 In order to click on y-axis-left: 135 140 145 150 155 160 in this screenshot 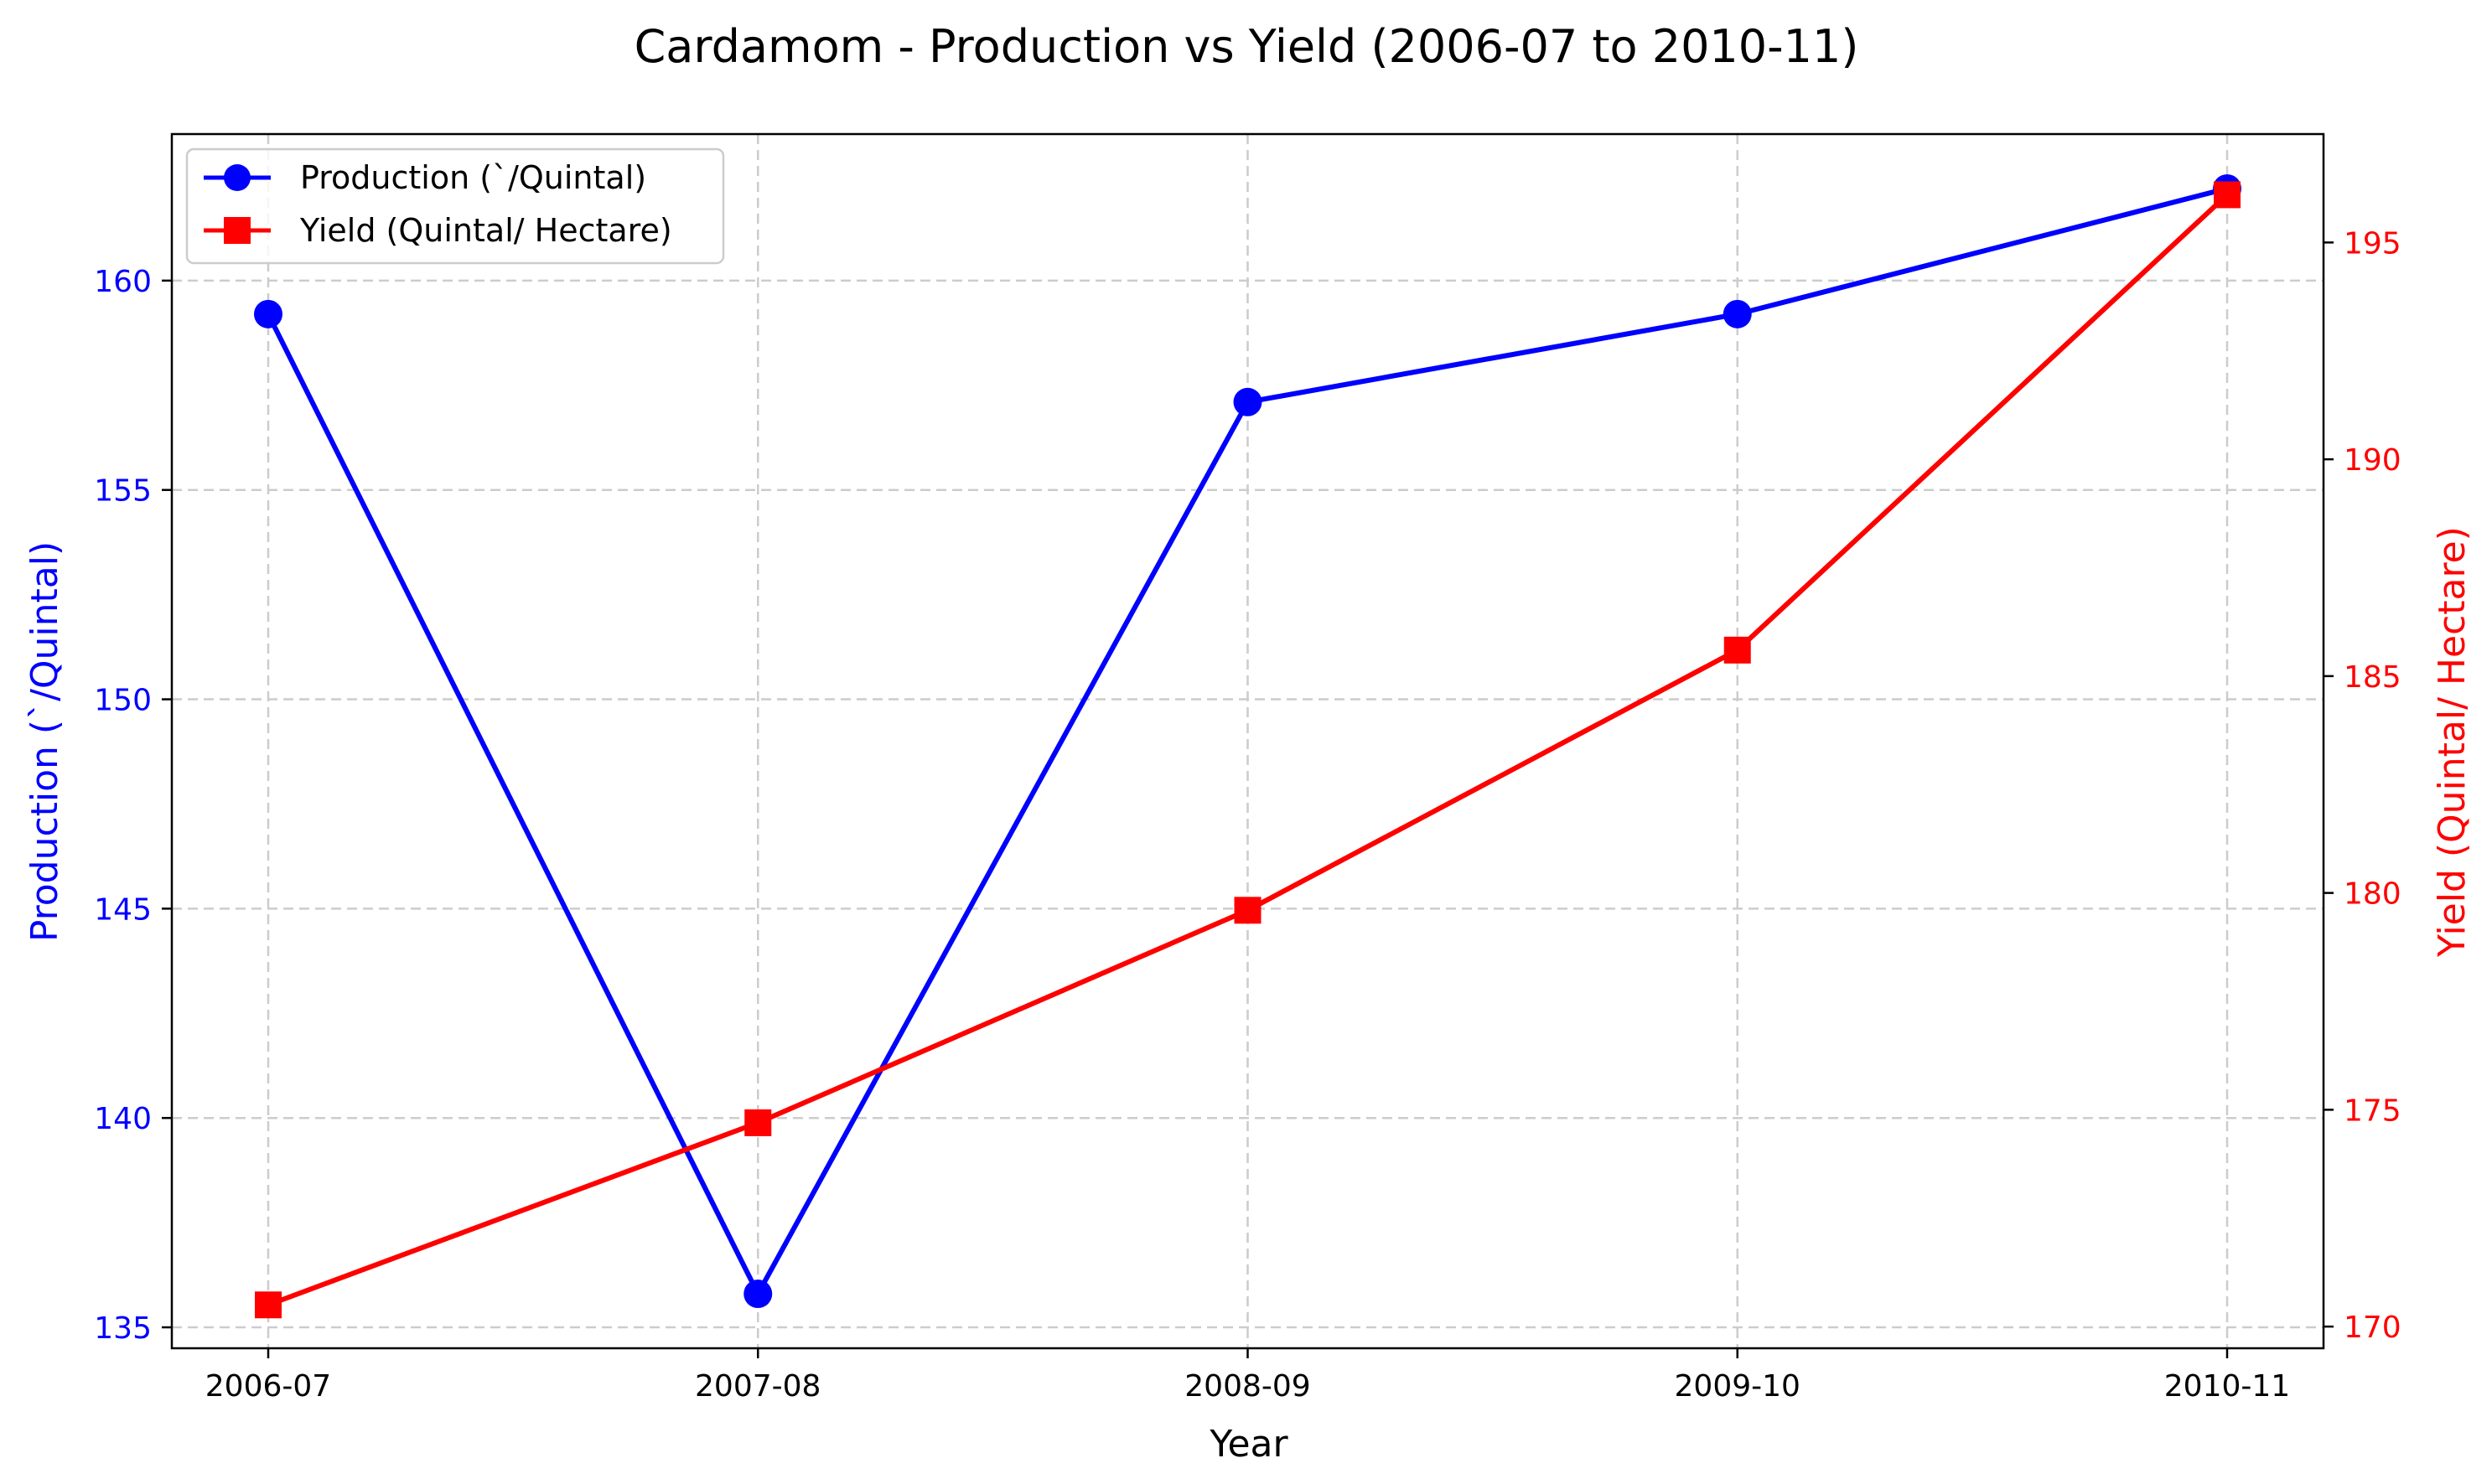, I will do `click(133, 805)`.